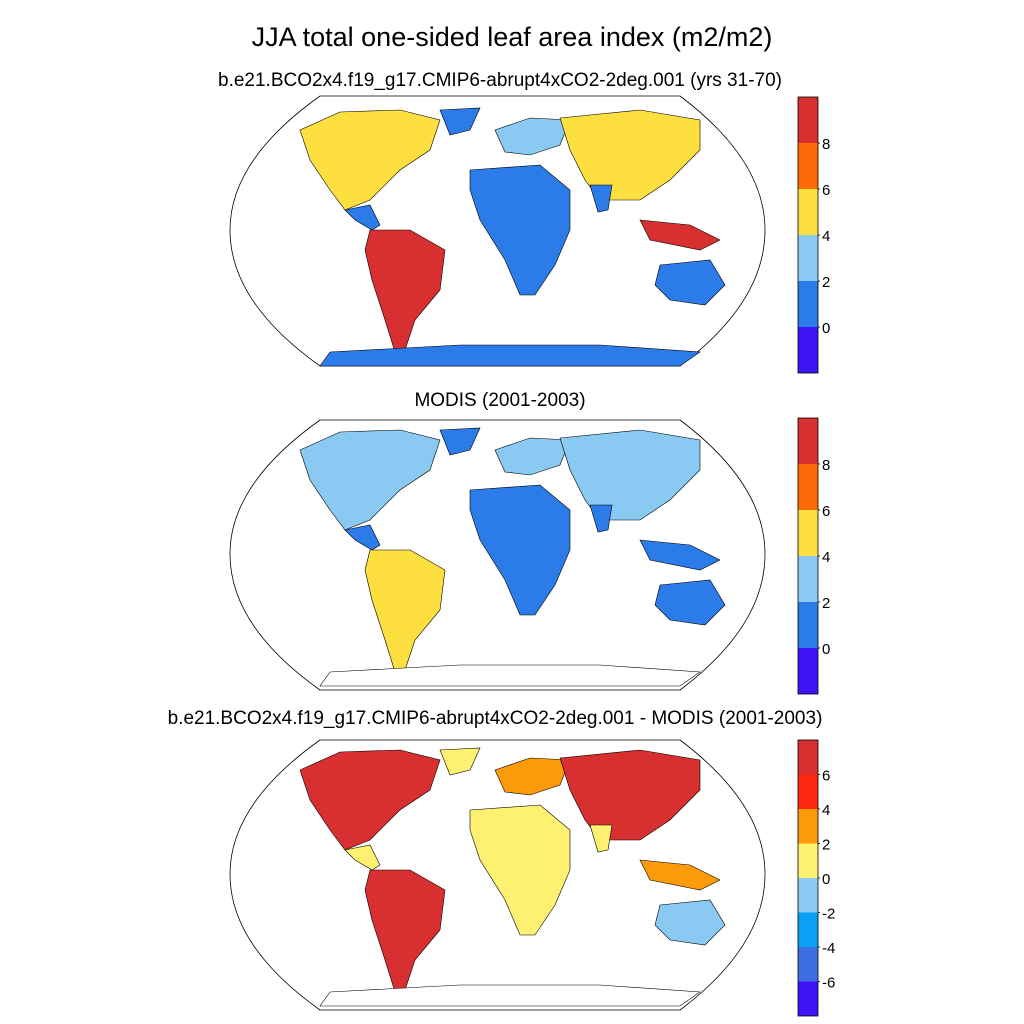 Image resolution: width=1024 pixels, height=1024 pixels. I want to click on panel1-land, so click(512, 237).